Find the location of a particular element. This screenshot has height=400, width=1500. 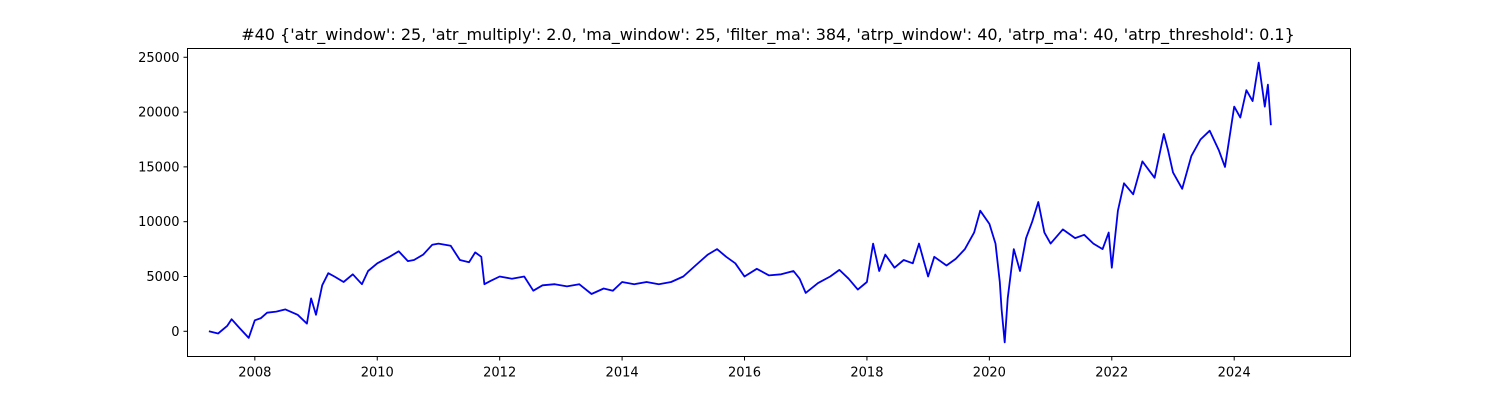

y-axis: 0 5000 10000 15000 20000 25000 is located at coordinates (163, 195).